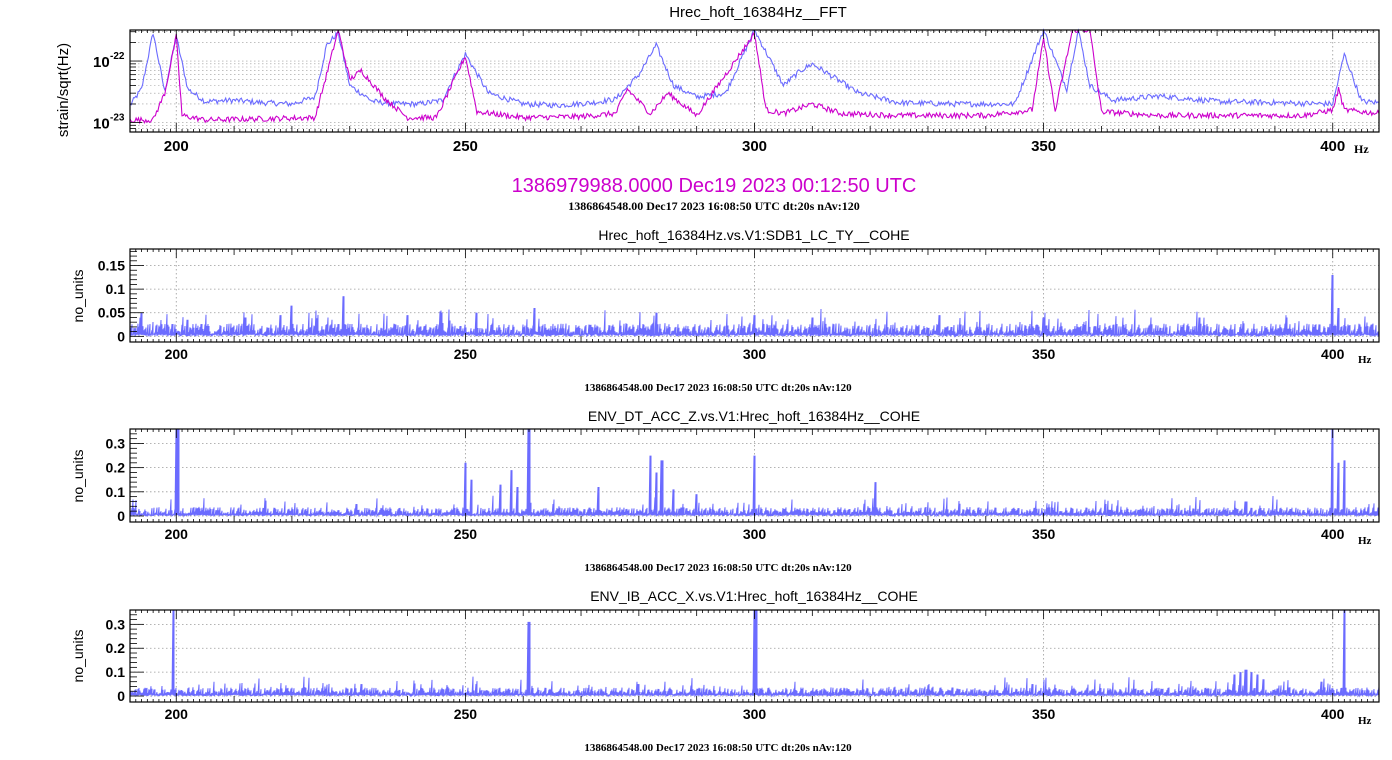  What do you see at coordinates (758, 12) in the screenshot?
I see `fft-title: Hrec_hoft_16384Hz__FFT` at bounding box center [758, 12].